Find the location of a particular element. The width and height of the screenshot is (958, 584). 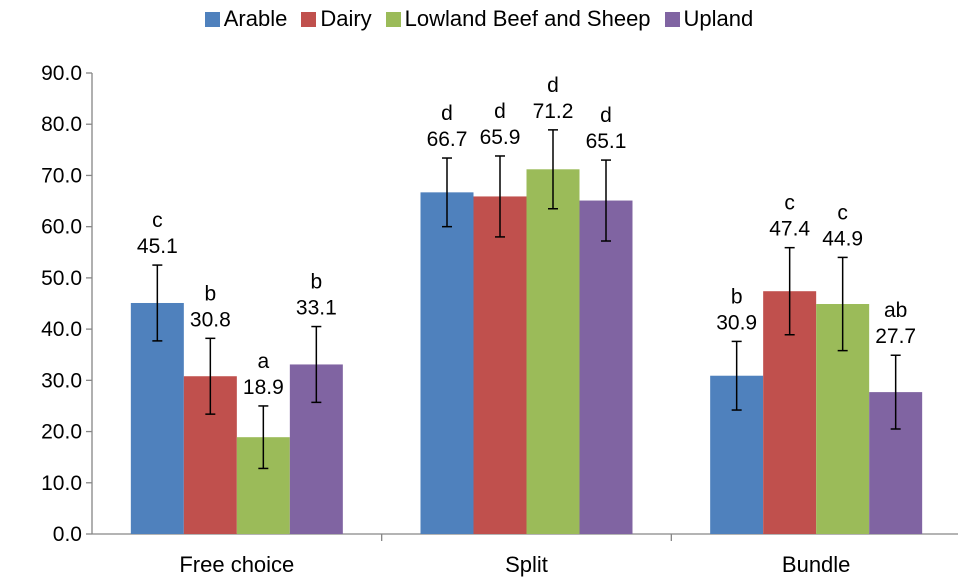

legend-label-dairy: Dairy is located at coordinates (346, 18).